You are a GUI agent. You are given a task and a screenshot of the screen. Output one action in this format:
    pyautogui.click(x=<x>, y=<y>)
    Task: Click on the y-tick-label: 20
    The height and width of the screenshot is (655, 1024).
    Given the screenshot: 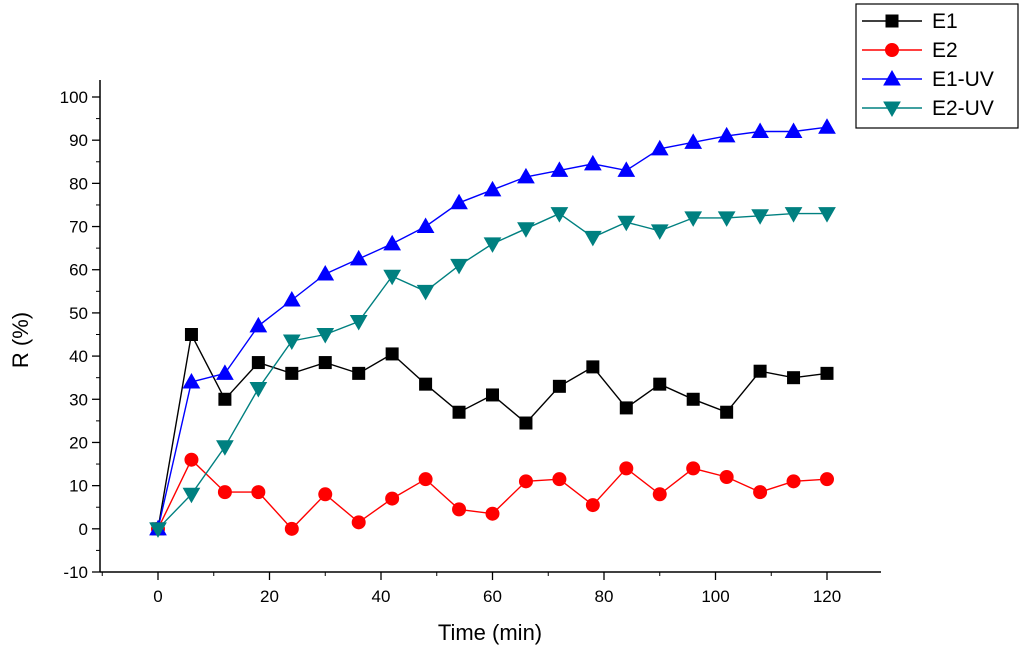 What is the action you would take?
    pyautogui.click(x=78, y=442)
    